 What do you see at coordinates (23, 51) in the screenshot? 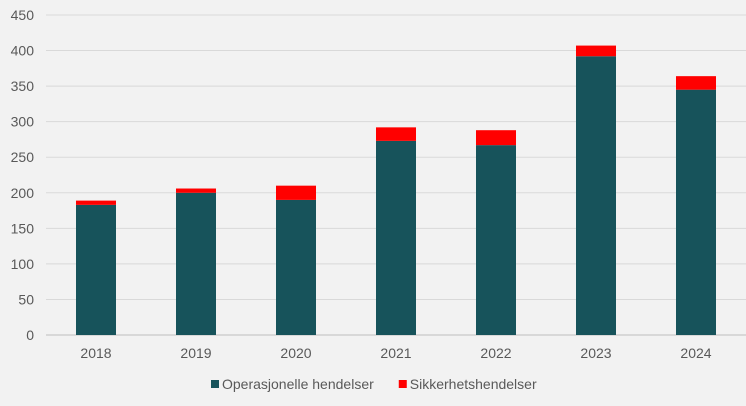
I see `y-tick-label: 400` at bounding box center [23, 51].